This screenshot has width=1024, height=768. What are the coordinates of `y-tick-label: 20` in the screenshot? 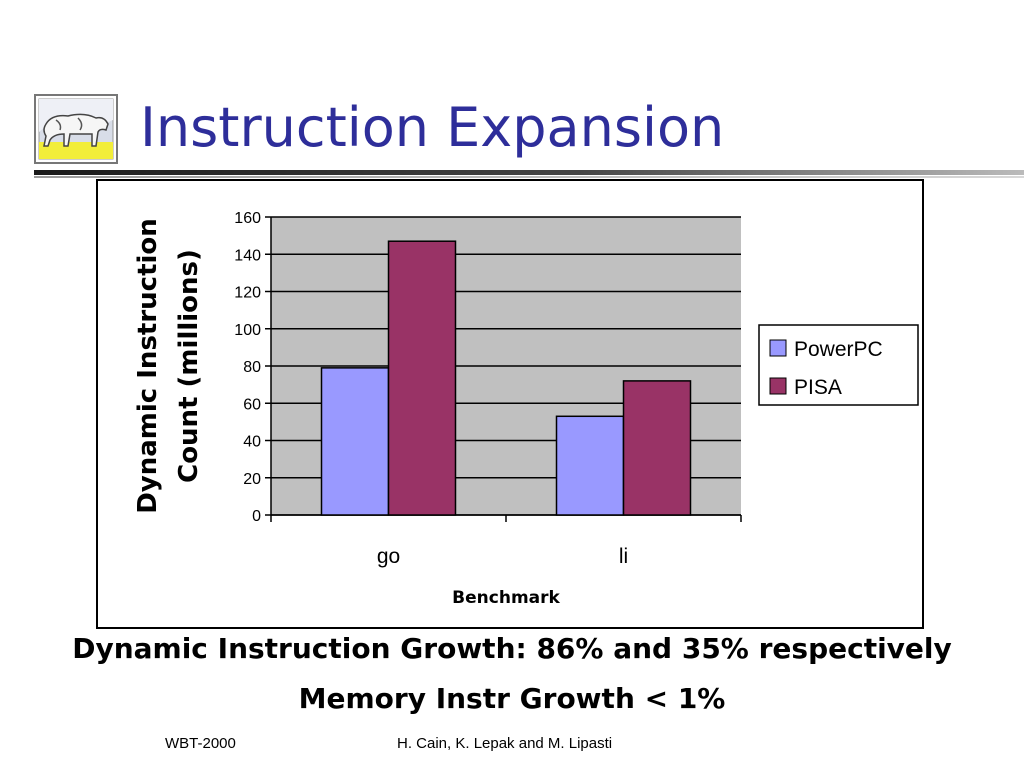 It's located at (252, 479).